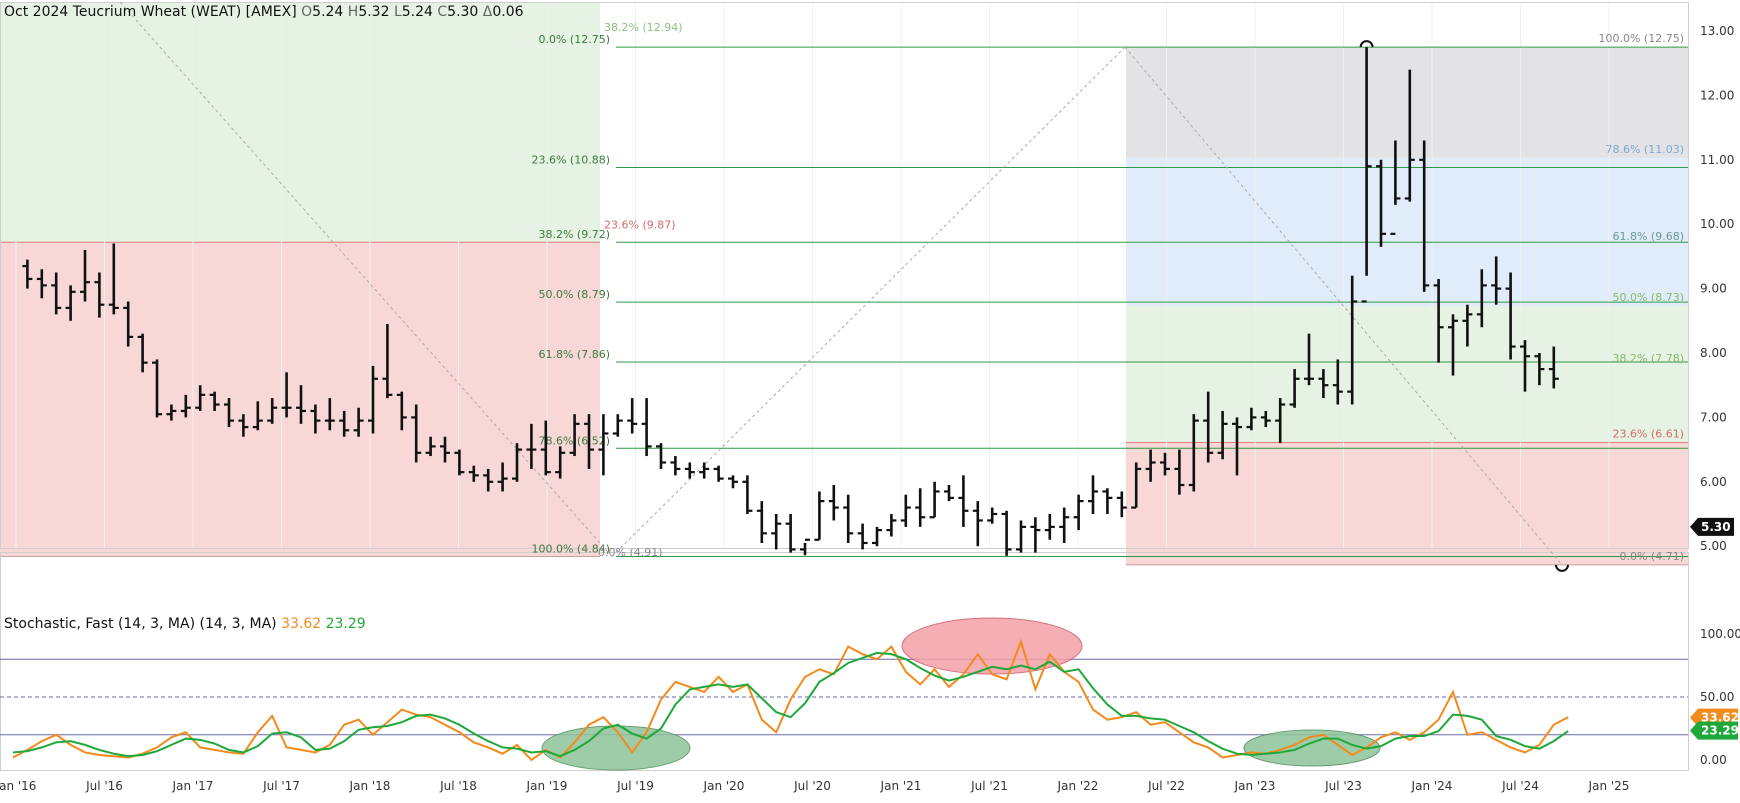  I want to click on pivot-high-marker, so click(1366, 44).